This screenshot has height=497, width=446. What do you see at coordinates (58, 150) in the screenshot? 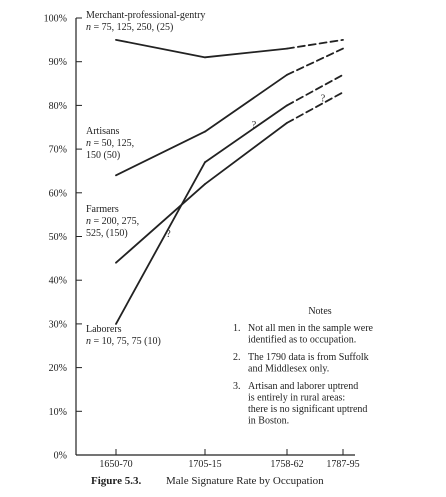
I see `y-tick-label: 70%` at bounding box center [58, 150].